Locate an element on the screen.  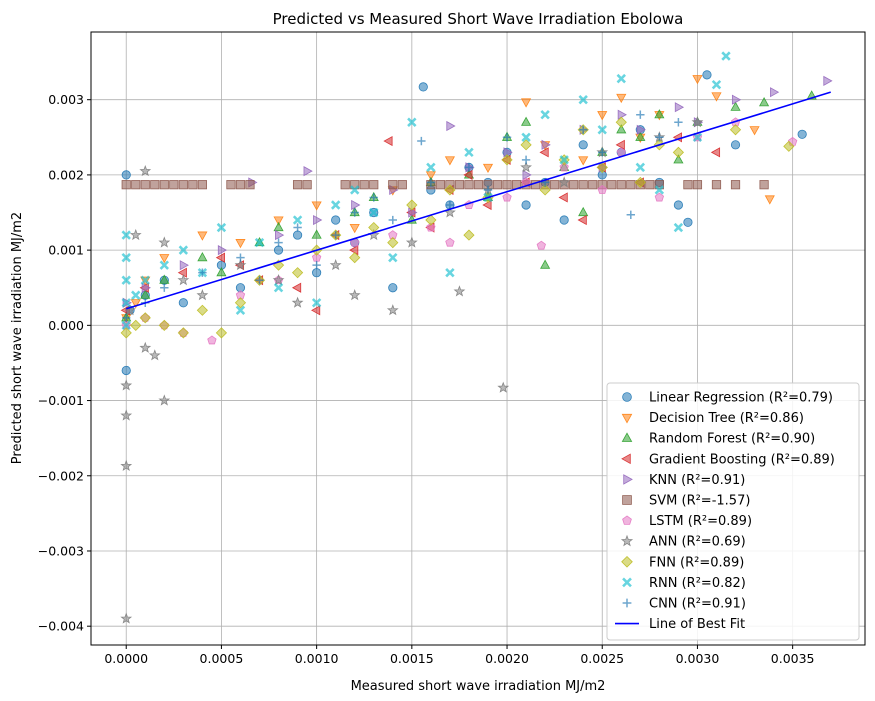
legend-label: RNN (R²=0.82) is located at coordinates (697, 583).